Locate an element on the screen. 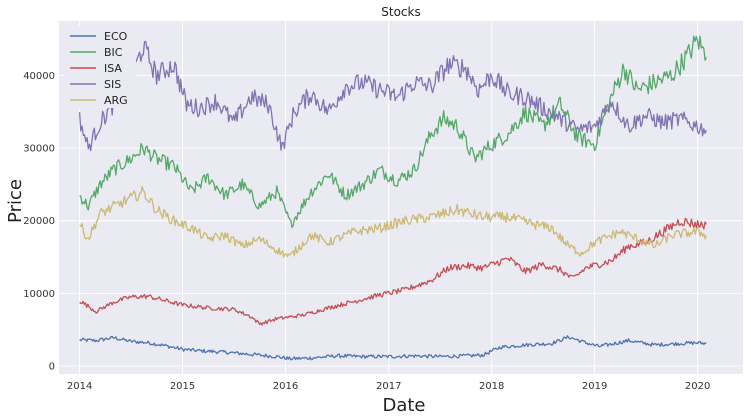  series-line-arg is located at coordinates (393, 221).